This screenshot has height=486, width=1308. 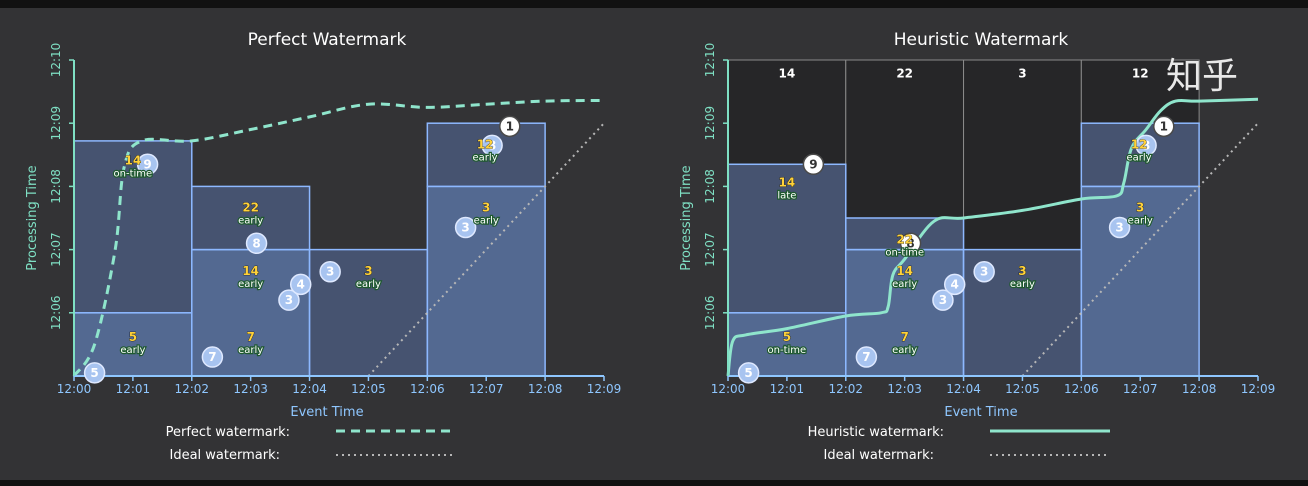 What do you see at coordinates (1139, 144) in the screenshot?
I see `result-value: 12` at bounding box center [1139, 144].